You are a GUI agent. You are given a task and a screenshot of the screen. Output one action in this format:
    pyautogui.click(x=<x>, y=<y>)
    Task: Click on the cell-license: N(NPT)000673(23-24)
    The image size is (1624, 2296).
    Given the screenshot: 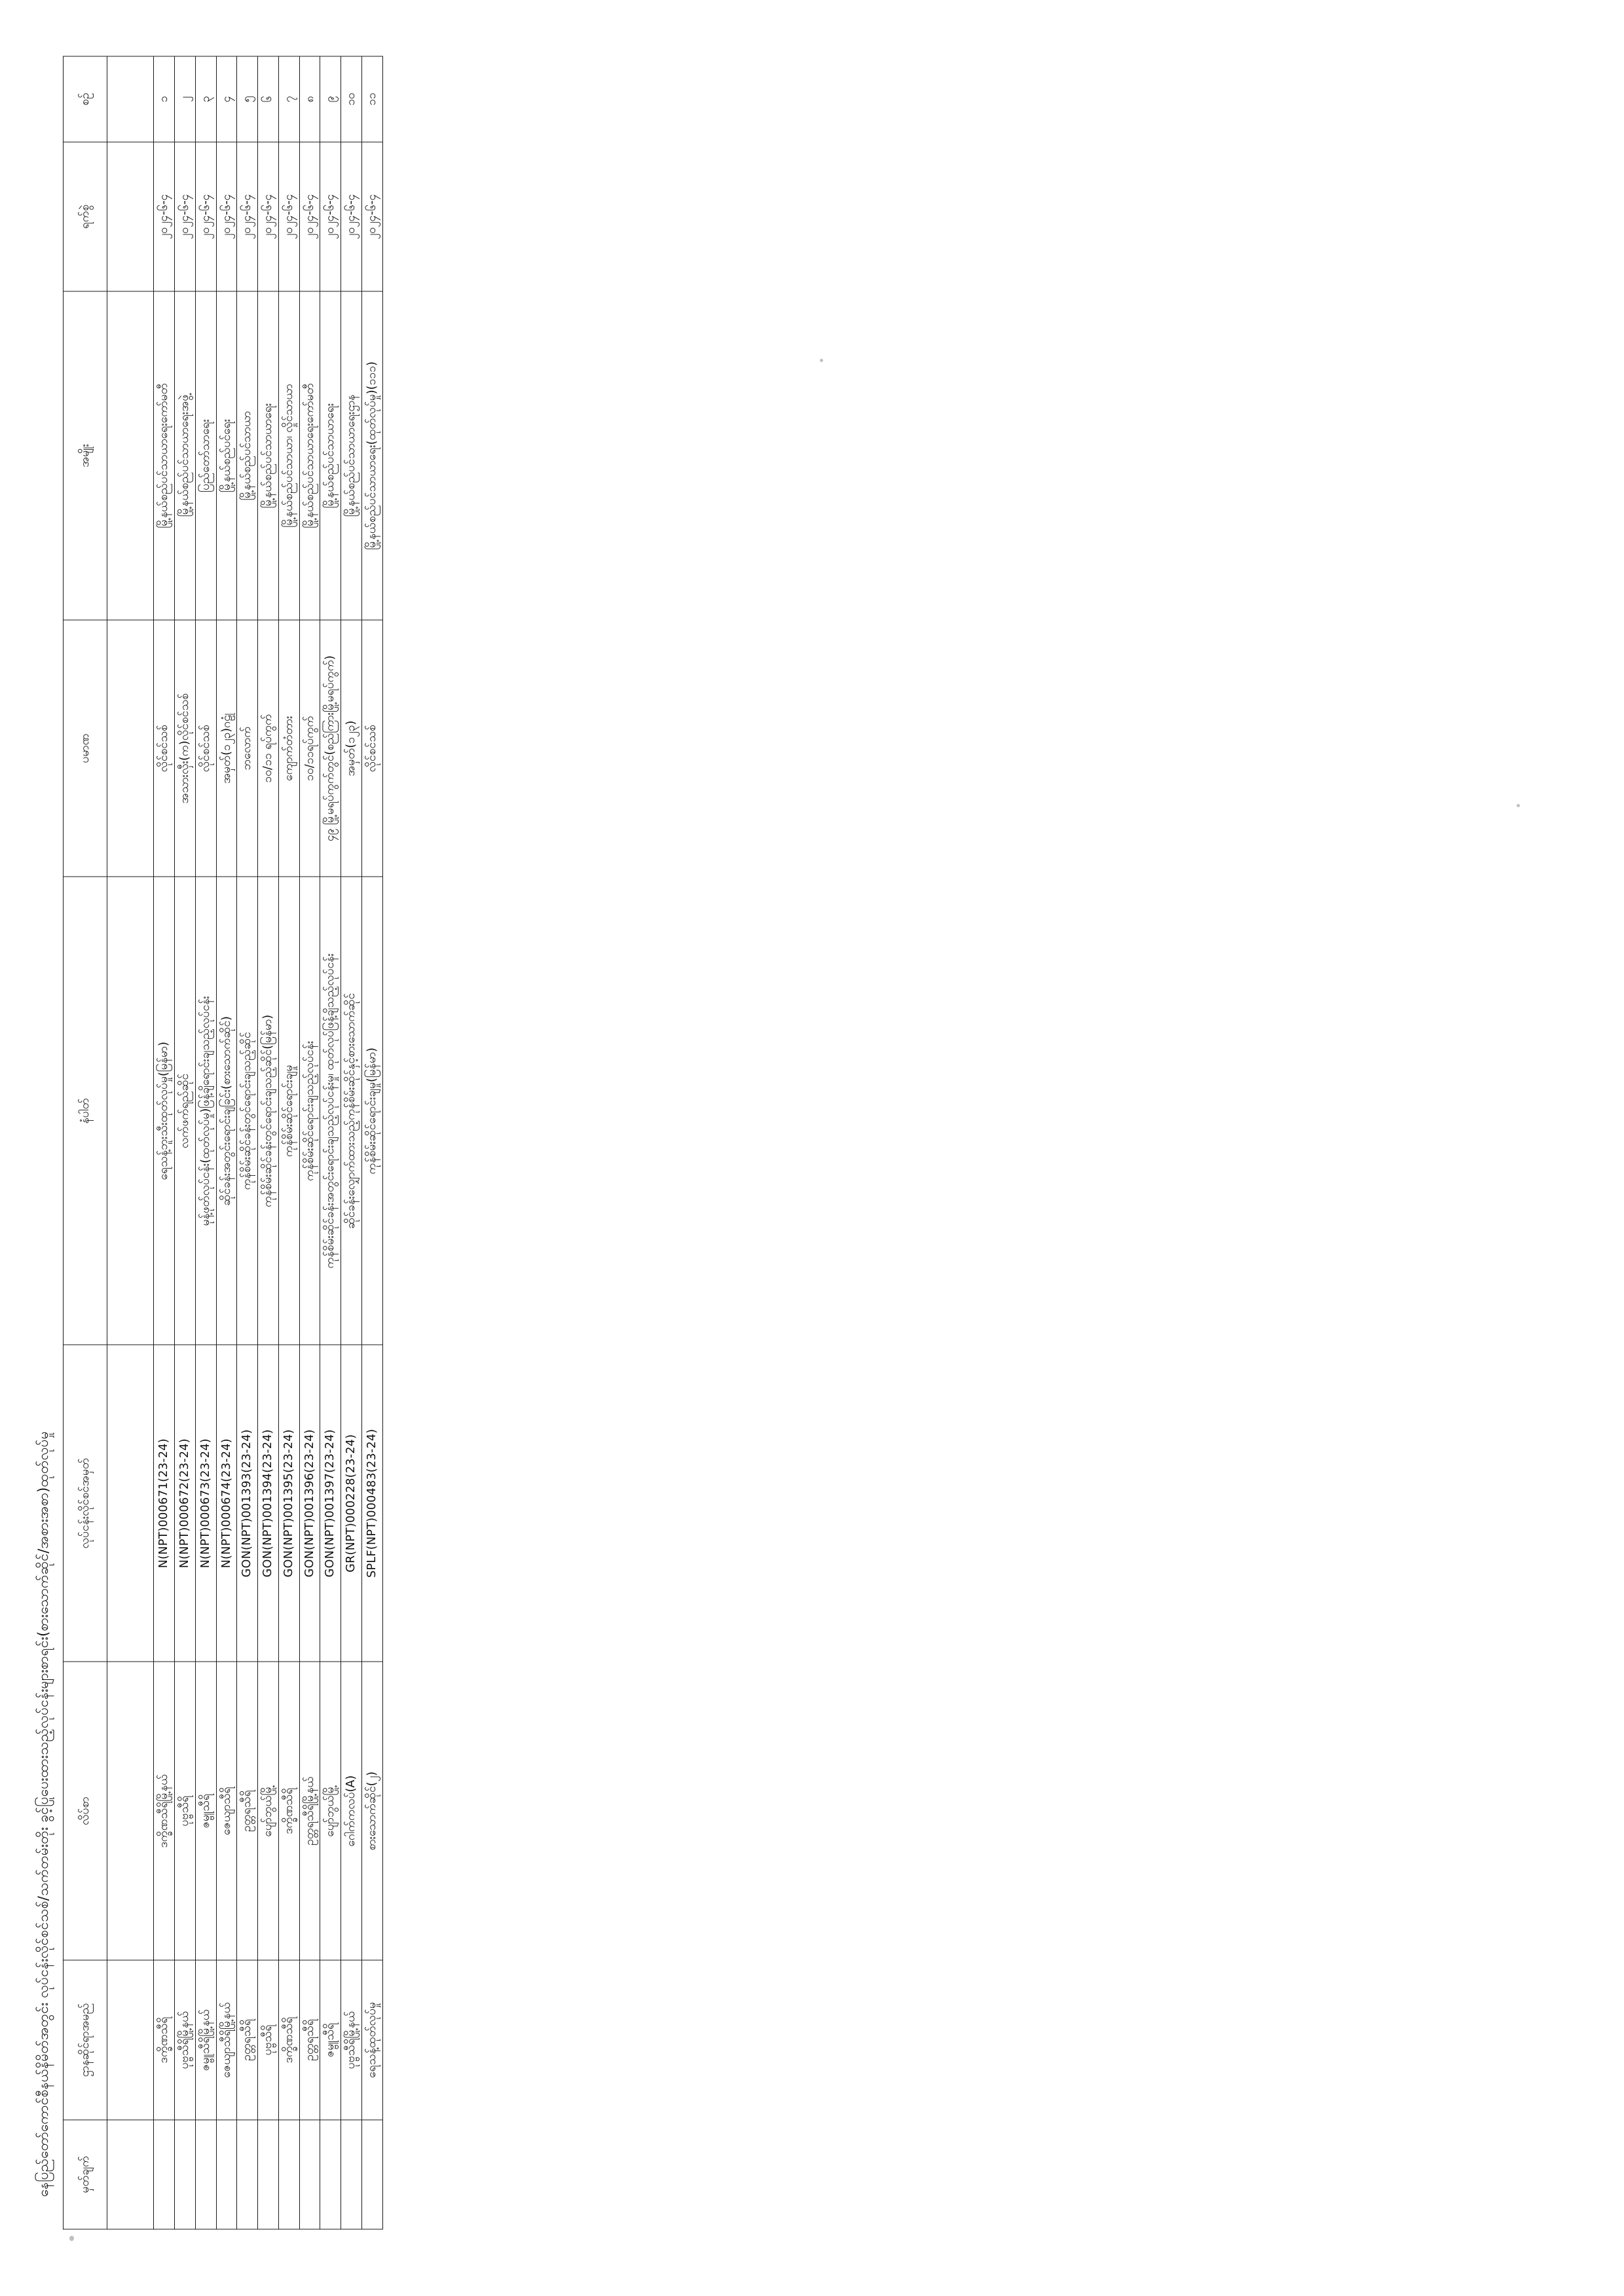 What is the action you would take?
    pyautogui.click(x=206, y=1503)
    